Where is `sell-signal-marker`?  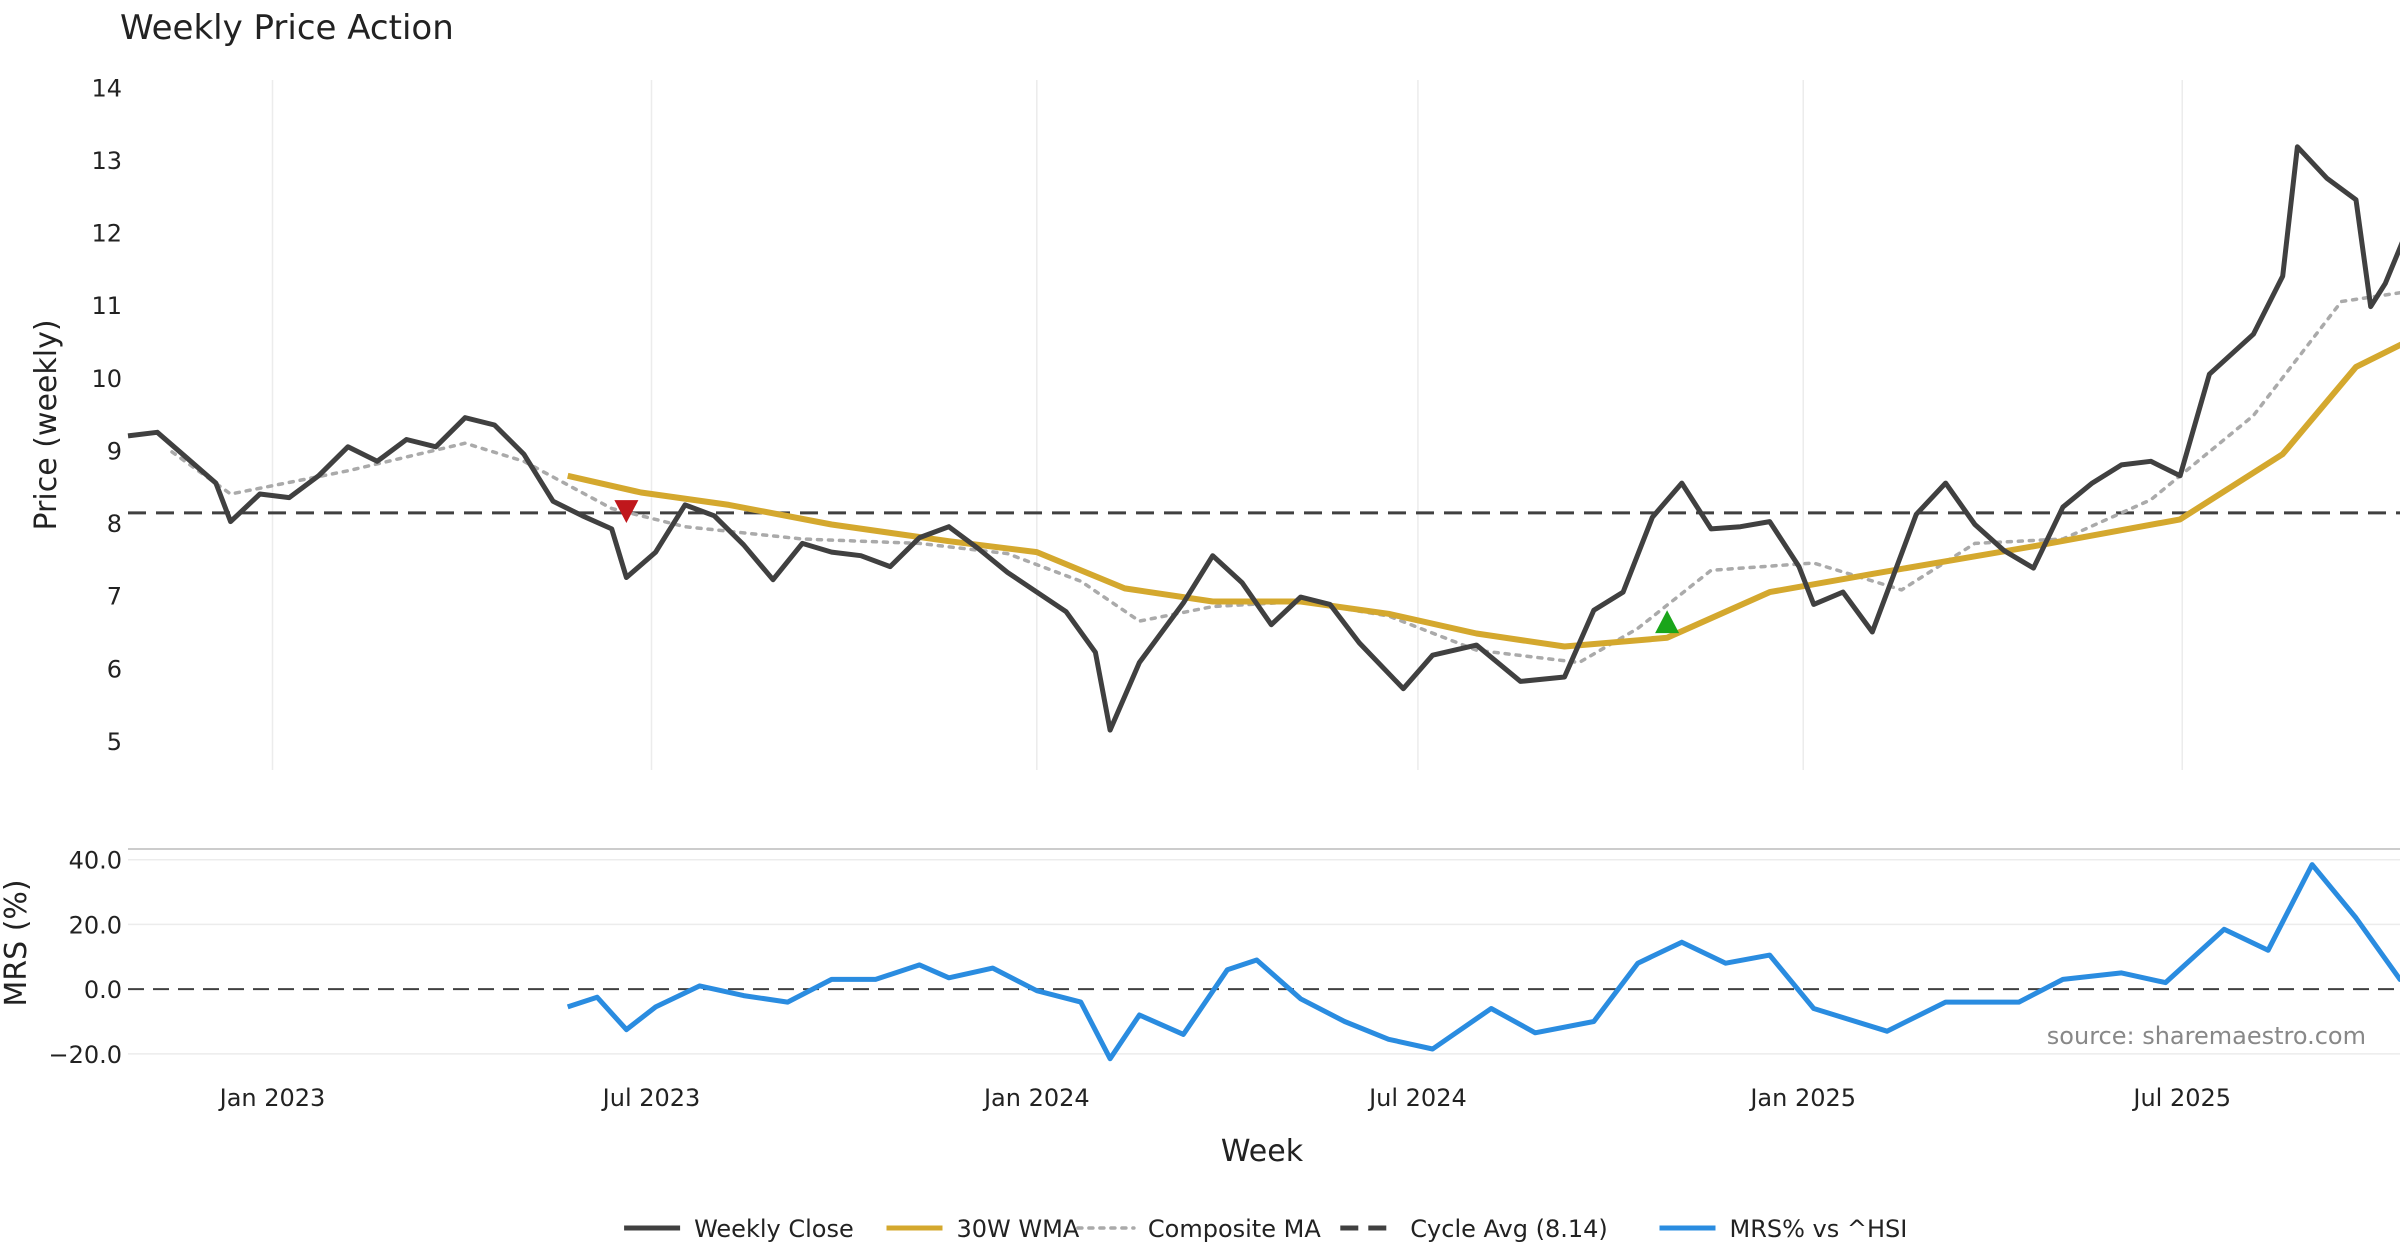 sell-signal-marker is located at coordinates (626, 511).